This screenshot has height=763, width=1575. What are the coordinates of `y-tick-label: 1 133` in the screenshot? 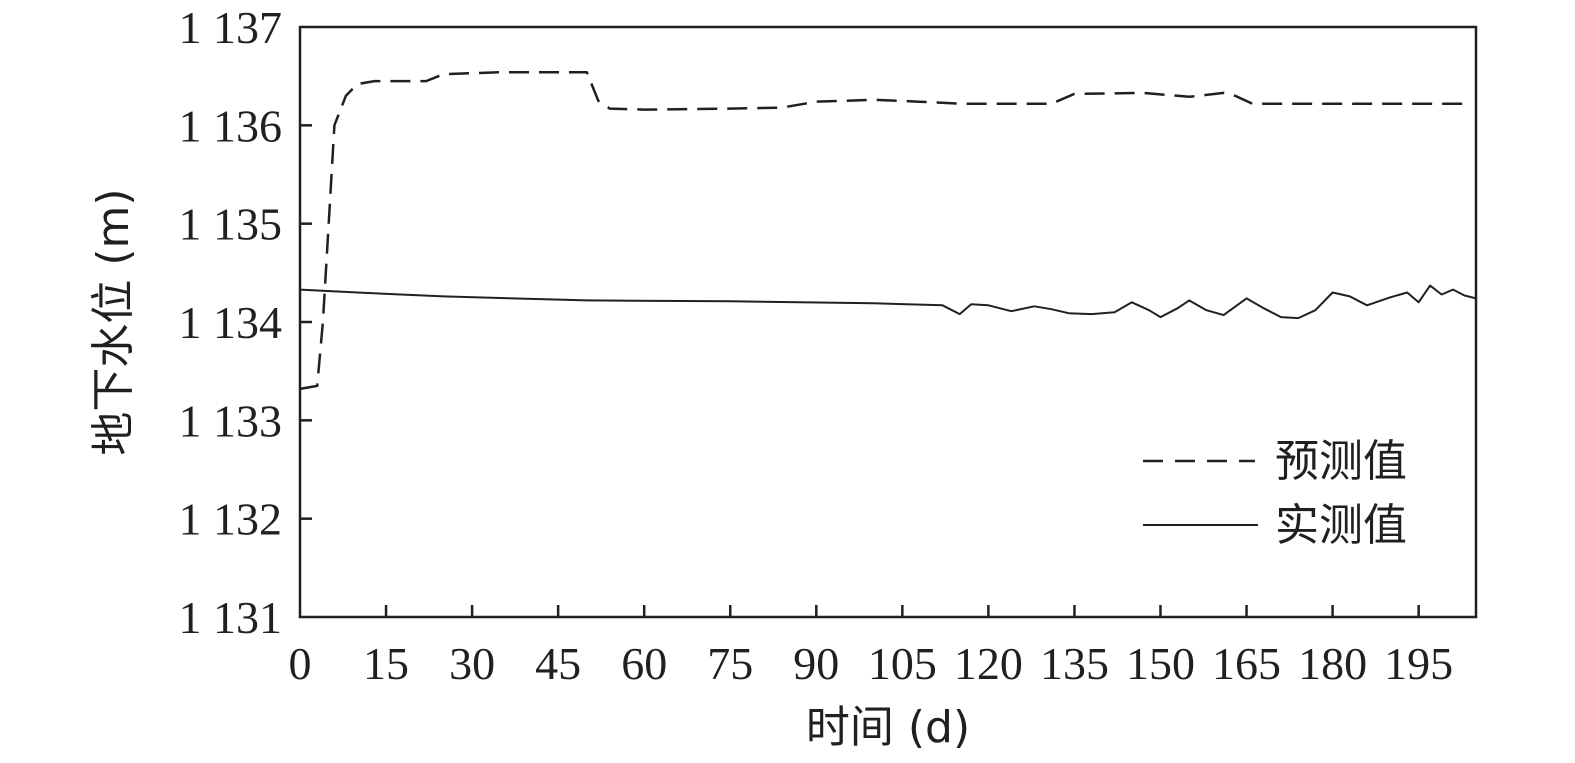 It's located at (231, 420).